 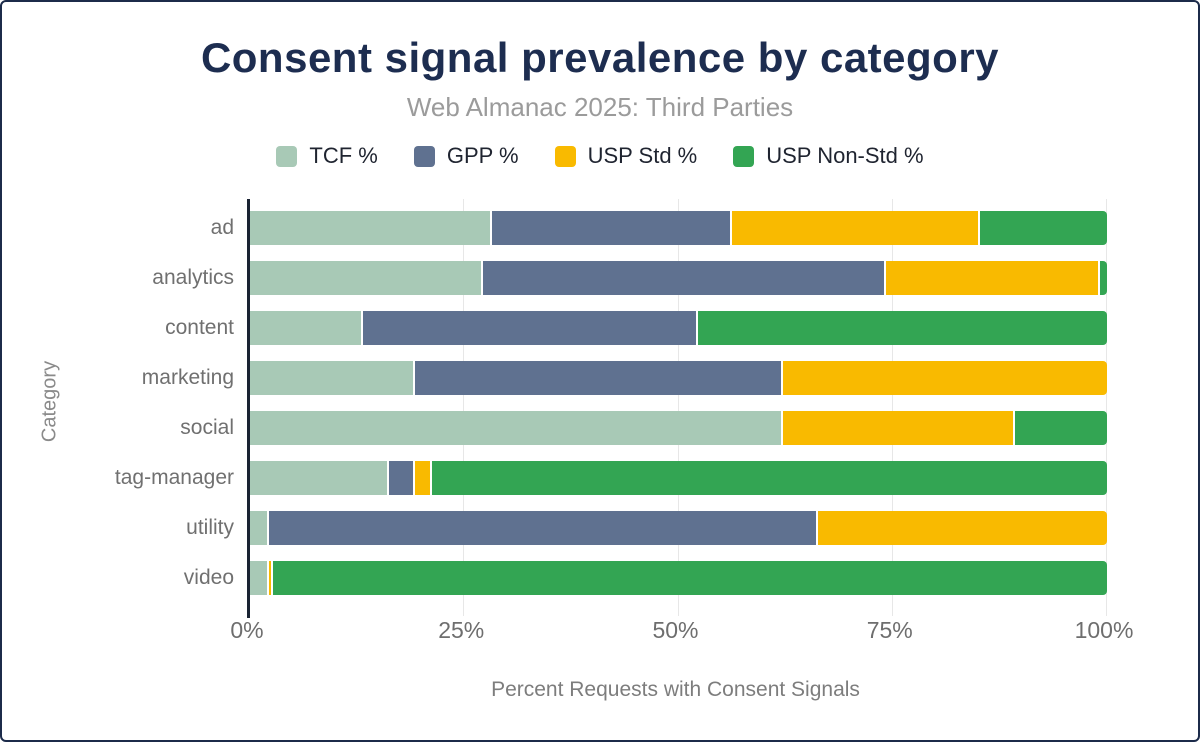 I want to click on x-tick-label-75: 75%, so click(x=889, y=630).